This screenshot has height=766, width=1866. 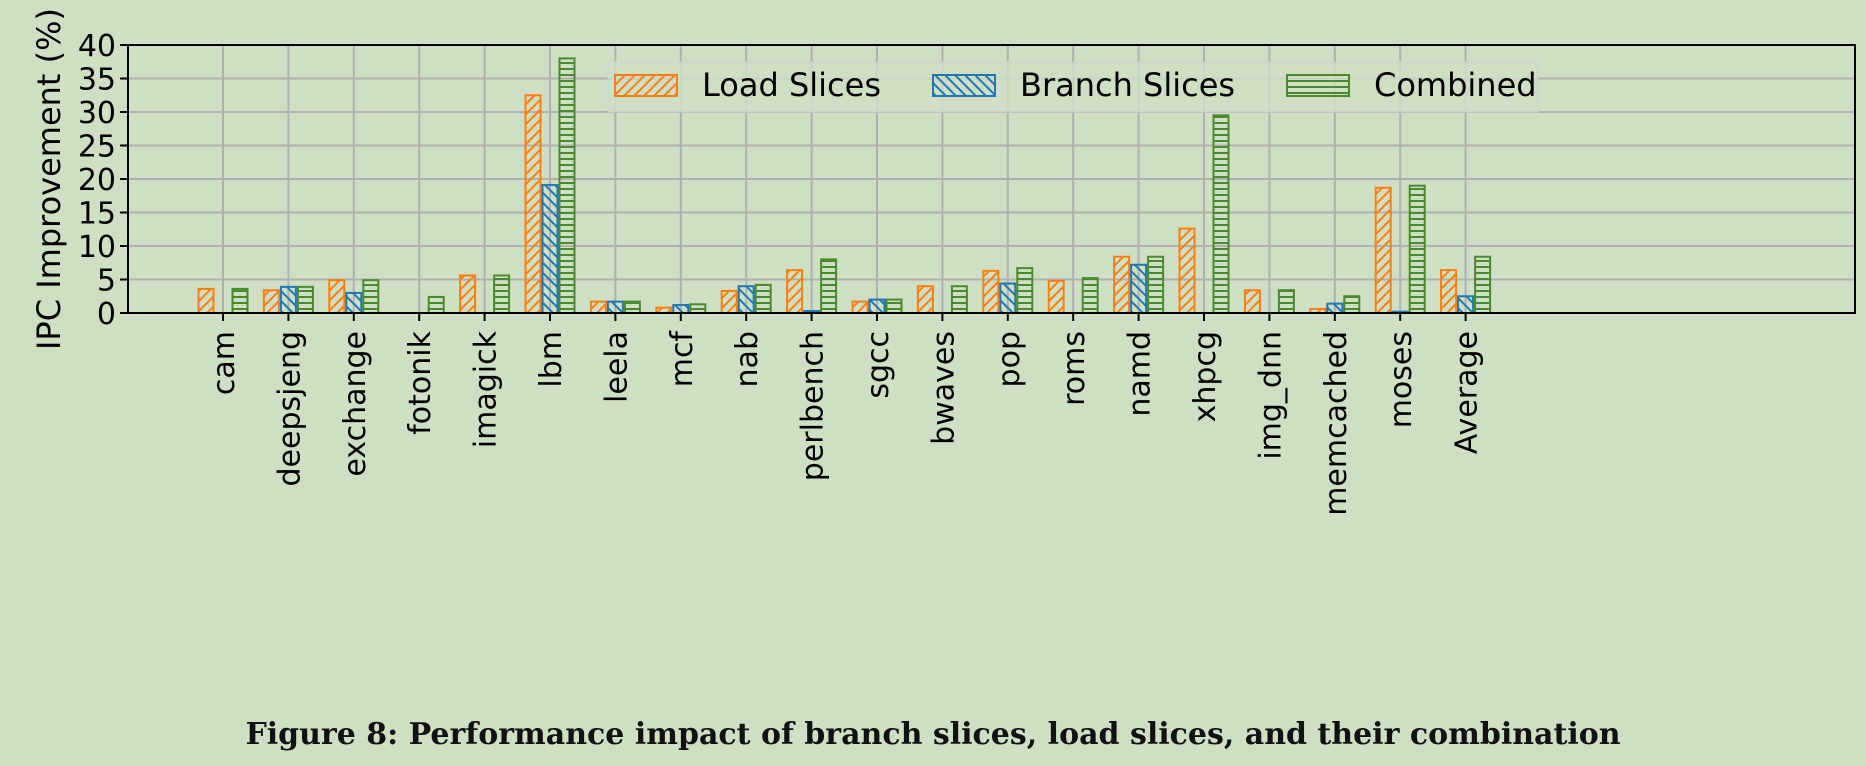 What do you see at coordinates (1401, 379) in the screenshot?
I see `x-tick-label: moses` at bounding box center [1401, 379].